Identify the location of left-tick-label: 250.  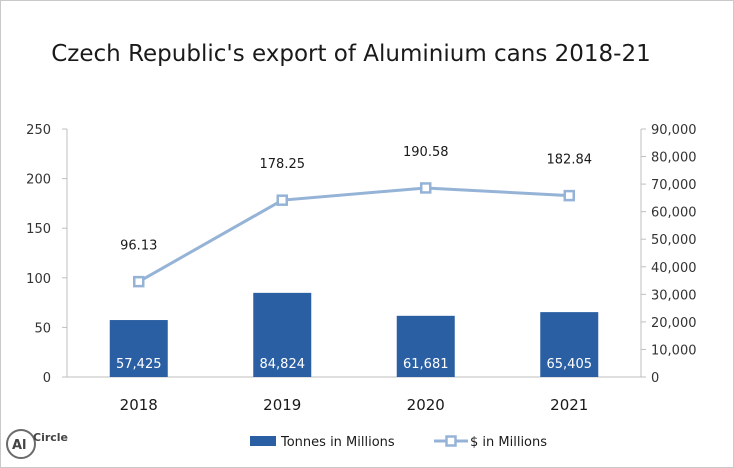
(38, 130).